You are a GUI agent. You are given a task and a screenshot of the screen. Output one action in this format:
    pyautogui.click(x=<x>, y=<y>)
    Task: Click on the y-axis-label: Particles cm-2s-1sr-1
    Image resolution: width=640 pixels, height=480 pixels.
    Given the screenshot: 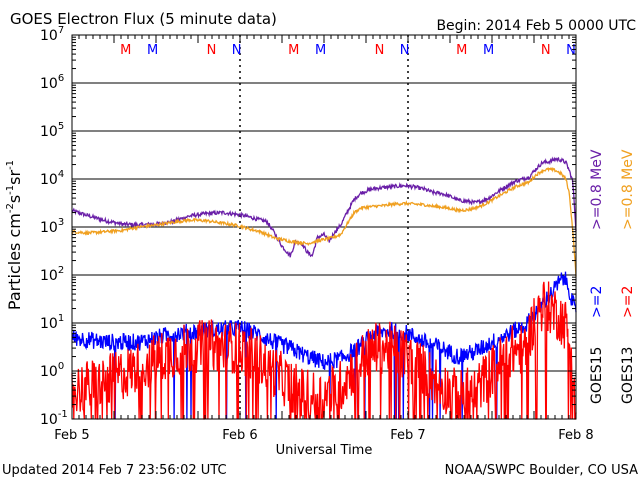 What is the action you would take?
    pyautogui.click(x=14, y=235)
    